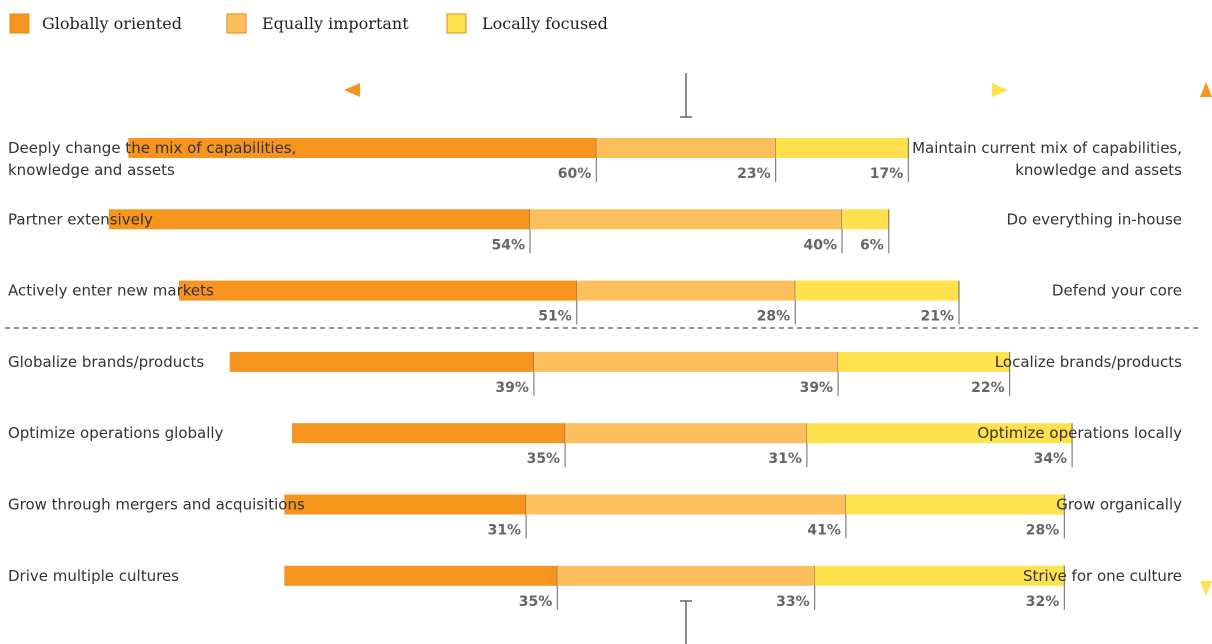  What do you see at coordinates (112, 23) in the screenshot?
I see `legend-label-globally: Globally oriented` at bounding box center [112, 23].